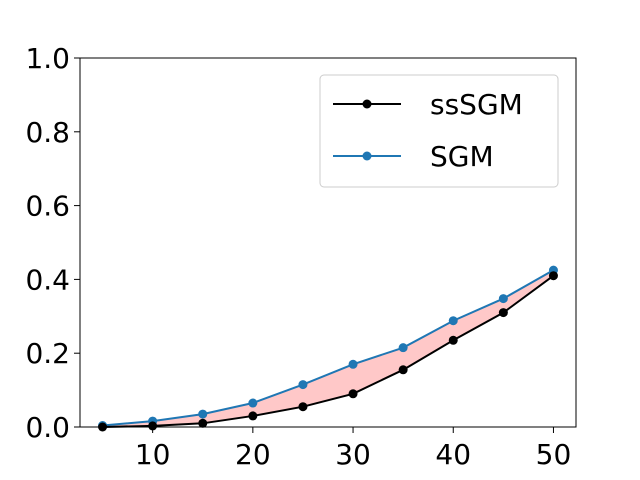  What do you see at coordinates (47, 58) in the screenshot?
I see `y-tick-label: 1.0` at bounding box center [47, 58].